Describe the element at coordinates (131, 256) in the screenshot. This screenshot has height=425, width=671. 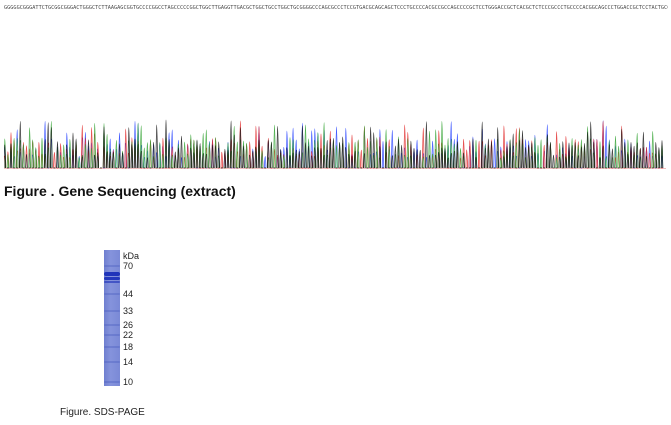
I see `kda-unit-label: kDa` at that location.